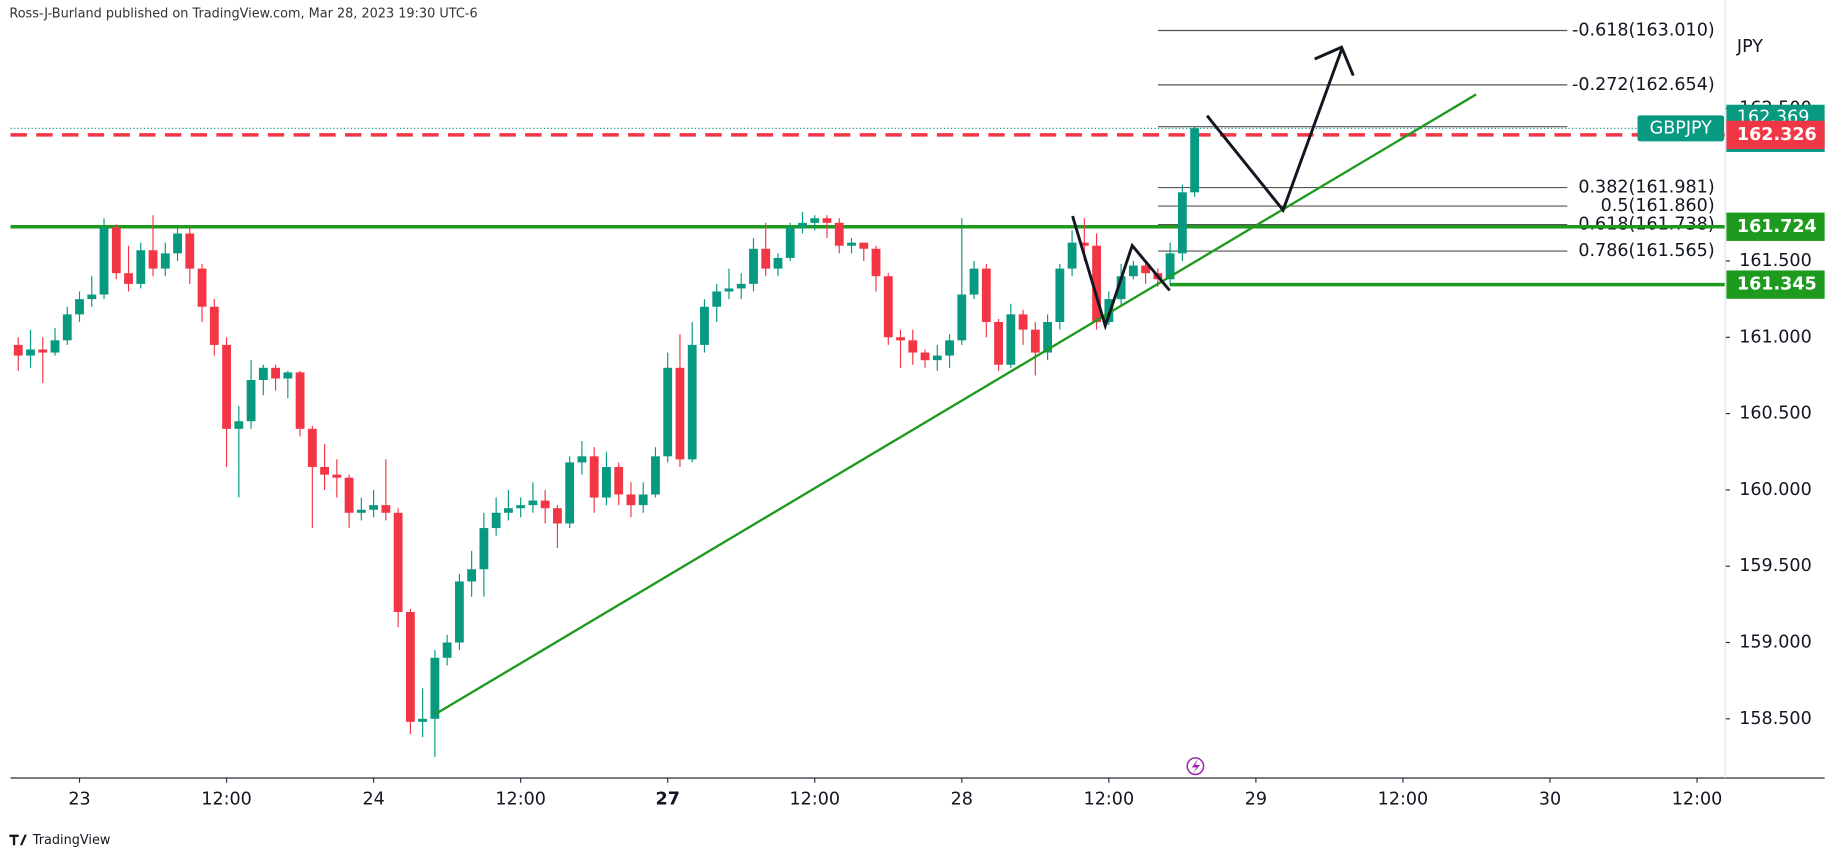 The height and width of the screenshot is (850, 1834). What do you see at coordinates (1643, 30) in the screenshot?
I see `fib-label: -0.618(163.010)` at bounding box center [1643, 30].